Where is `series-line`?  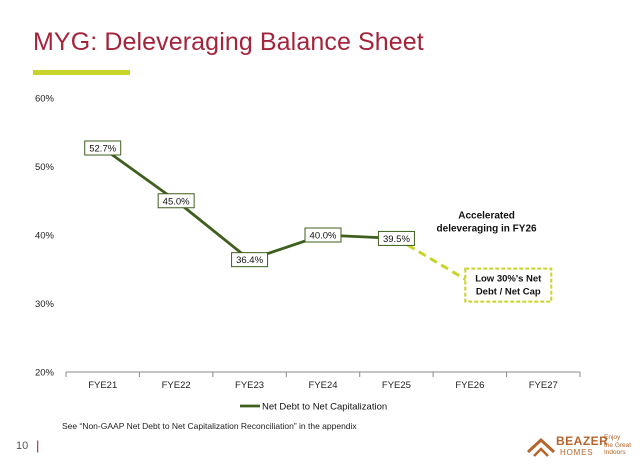 series-line is located at coordinates (249, 204).